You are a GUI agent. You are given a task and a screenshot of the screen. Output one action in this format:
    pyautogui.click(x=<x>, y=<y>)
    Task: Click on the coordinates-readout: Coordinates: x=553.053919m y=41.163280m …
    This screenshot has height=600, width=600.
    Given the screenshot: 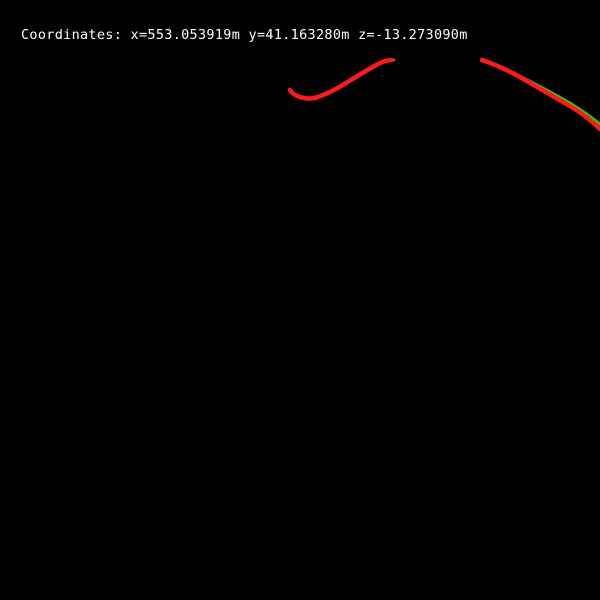 What is the action you would take?
    pyautogui.click(x=244, y=35)
    